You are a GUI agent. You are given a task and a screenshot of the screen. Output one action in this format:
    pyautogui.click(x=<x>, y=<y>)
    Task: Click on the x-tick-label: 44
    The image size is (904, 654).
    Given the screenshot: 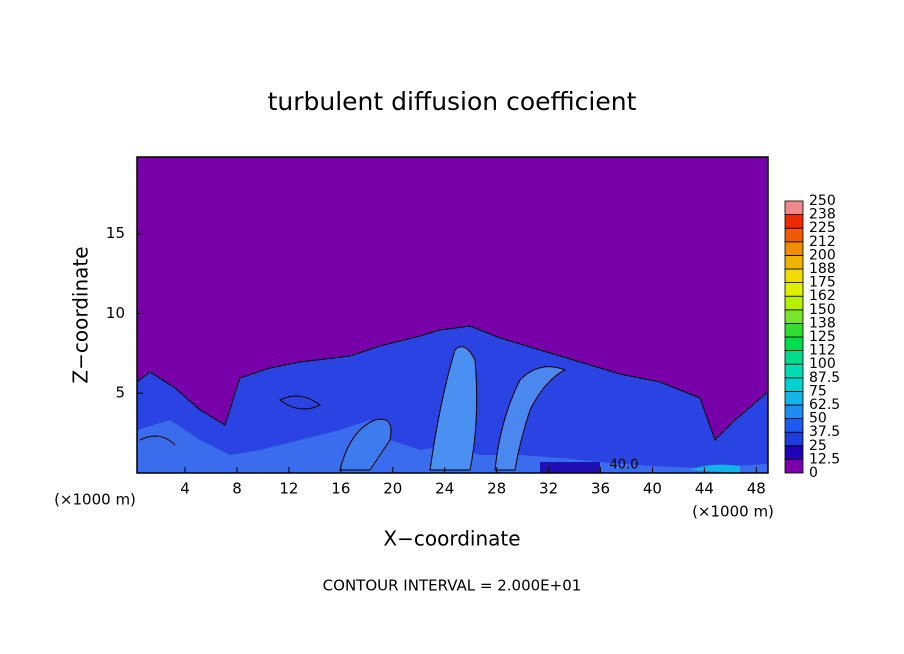 What is the action you would take?
    pyautogui.click(x=704, y=489)
    